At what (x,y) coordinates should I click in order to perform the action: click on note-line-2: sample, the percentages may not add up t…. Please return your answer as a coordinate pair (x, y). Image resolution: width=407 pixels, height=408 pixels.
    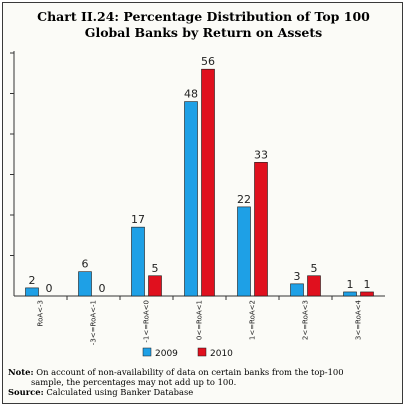
    Looking at the image, I should click on (204, 382).